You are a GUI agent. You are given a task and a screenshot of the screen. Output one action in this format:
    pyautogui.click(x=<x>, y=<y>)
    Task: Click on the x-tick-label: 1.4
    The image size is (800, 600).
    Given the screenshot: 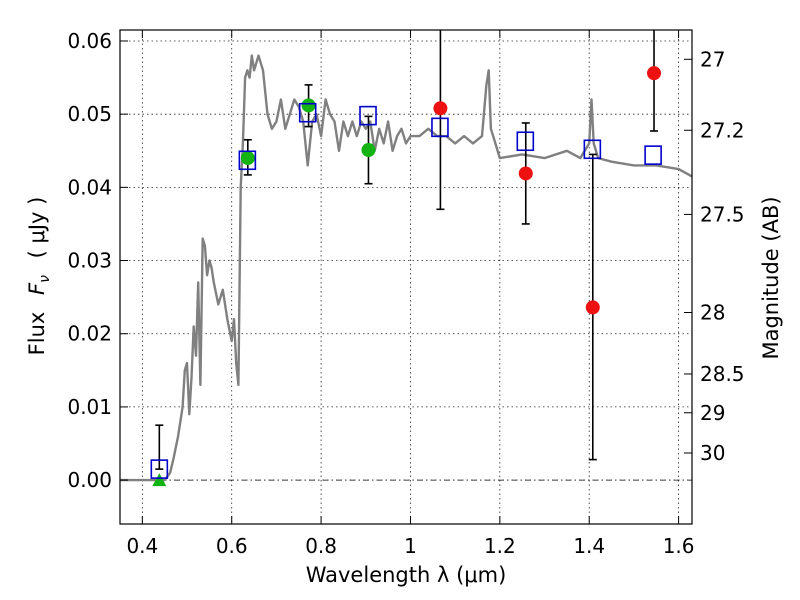 What is the action you would take?
    pyautogui.click(x=589, y=546)
    